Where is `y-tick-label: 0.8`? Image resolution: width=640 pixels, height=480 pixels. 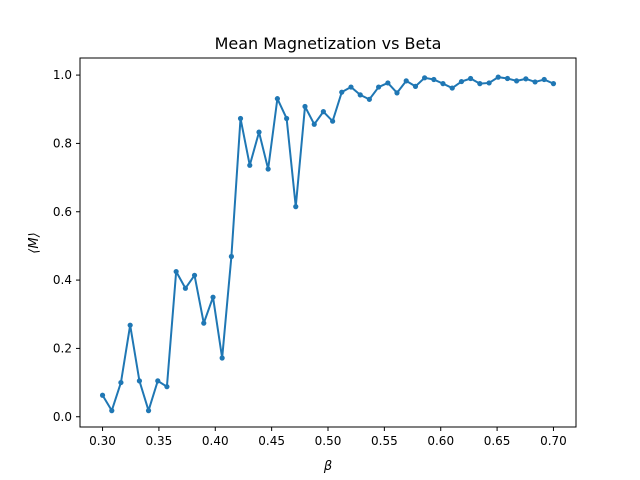 y-tick-label: 0.8 is located at coordinates (62, 143).